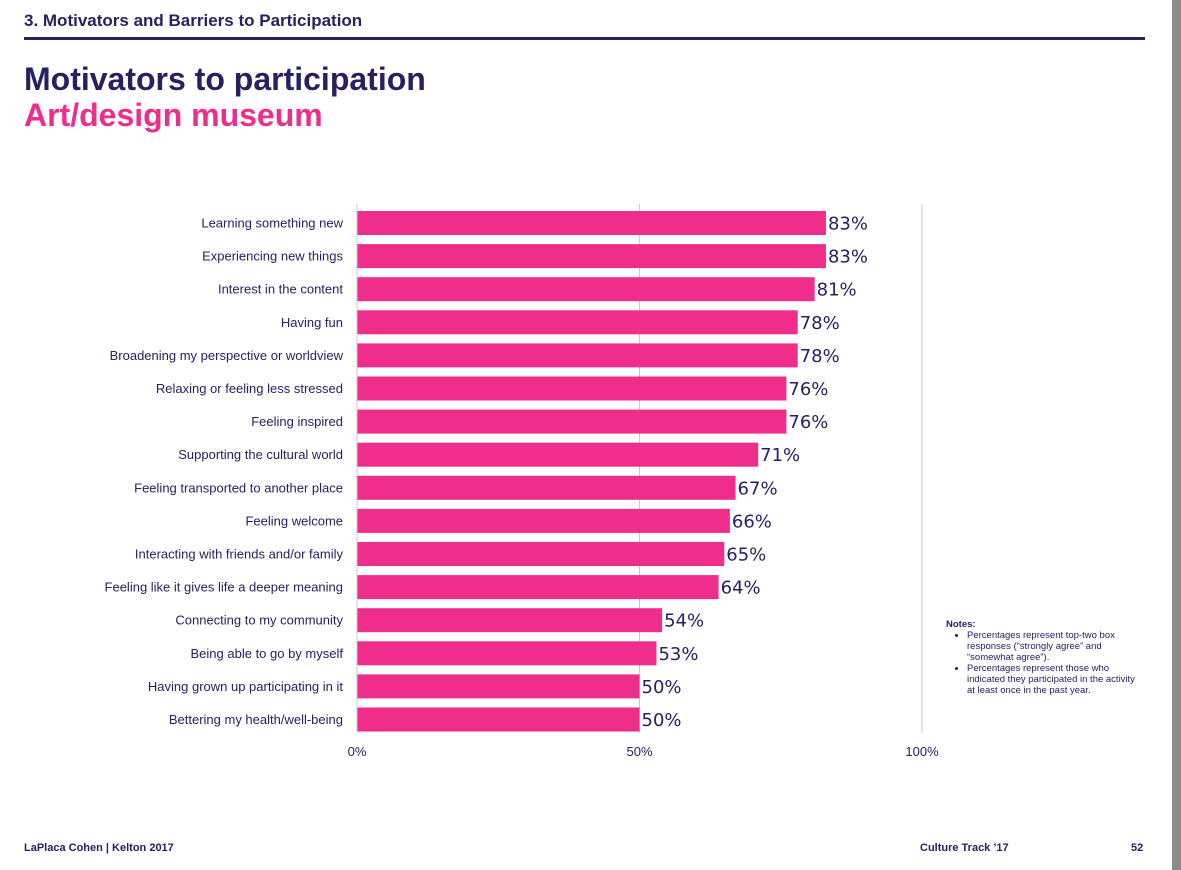 This screenshot has height=870, width=1181. What do you see at coordinates (752, 521) in the screenshot?
I see `data-label: 66%` at bounding box center [752, 521].